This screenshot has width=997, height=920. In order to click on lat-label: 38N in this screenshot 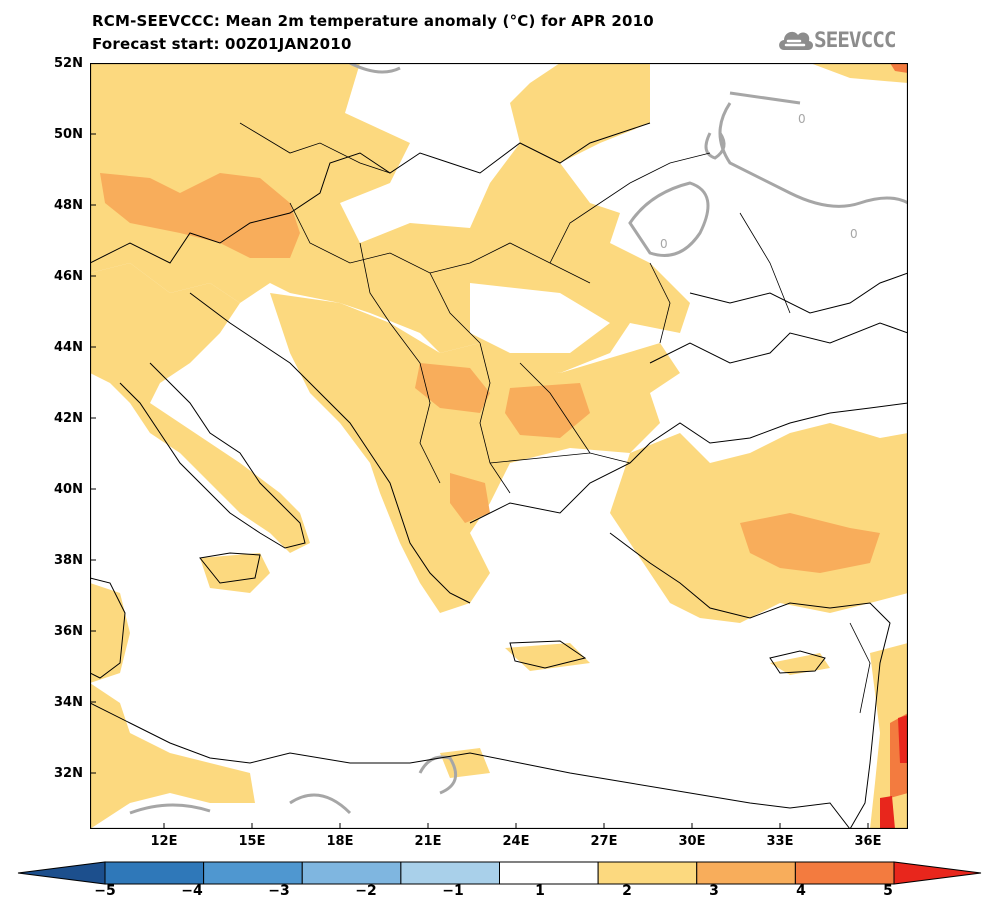, I will do `click(68, 560)`.